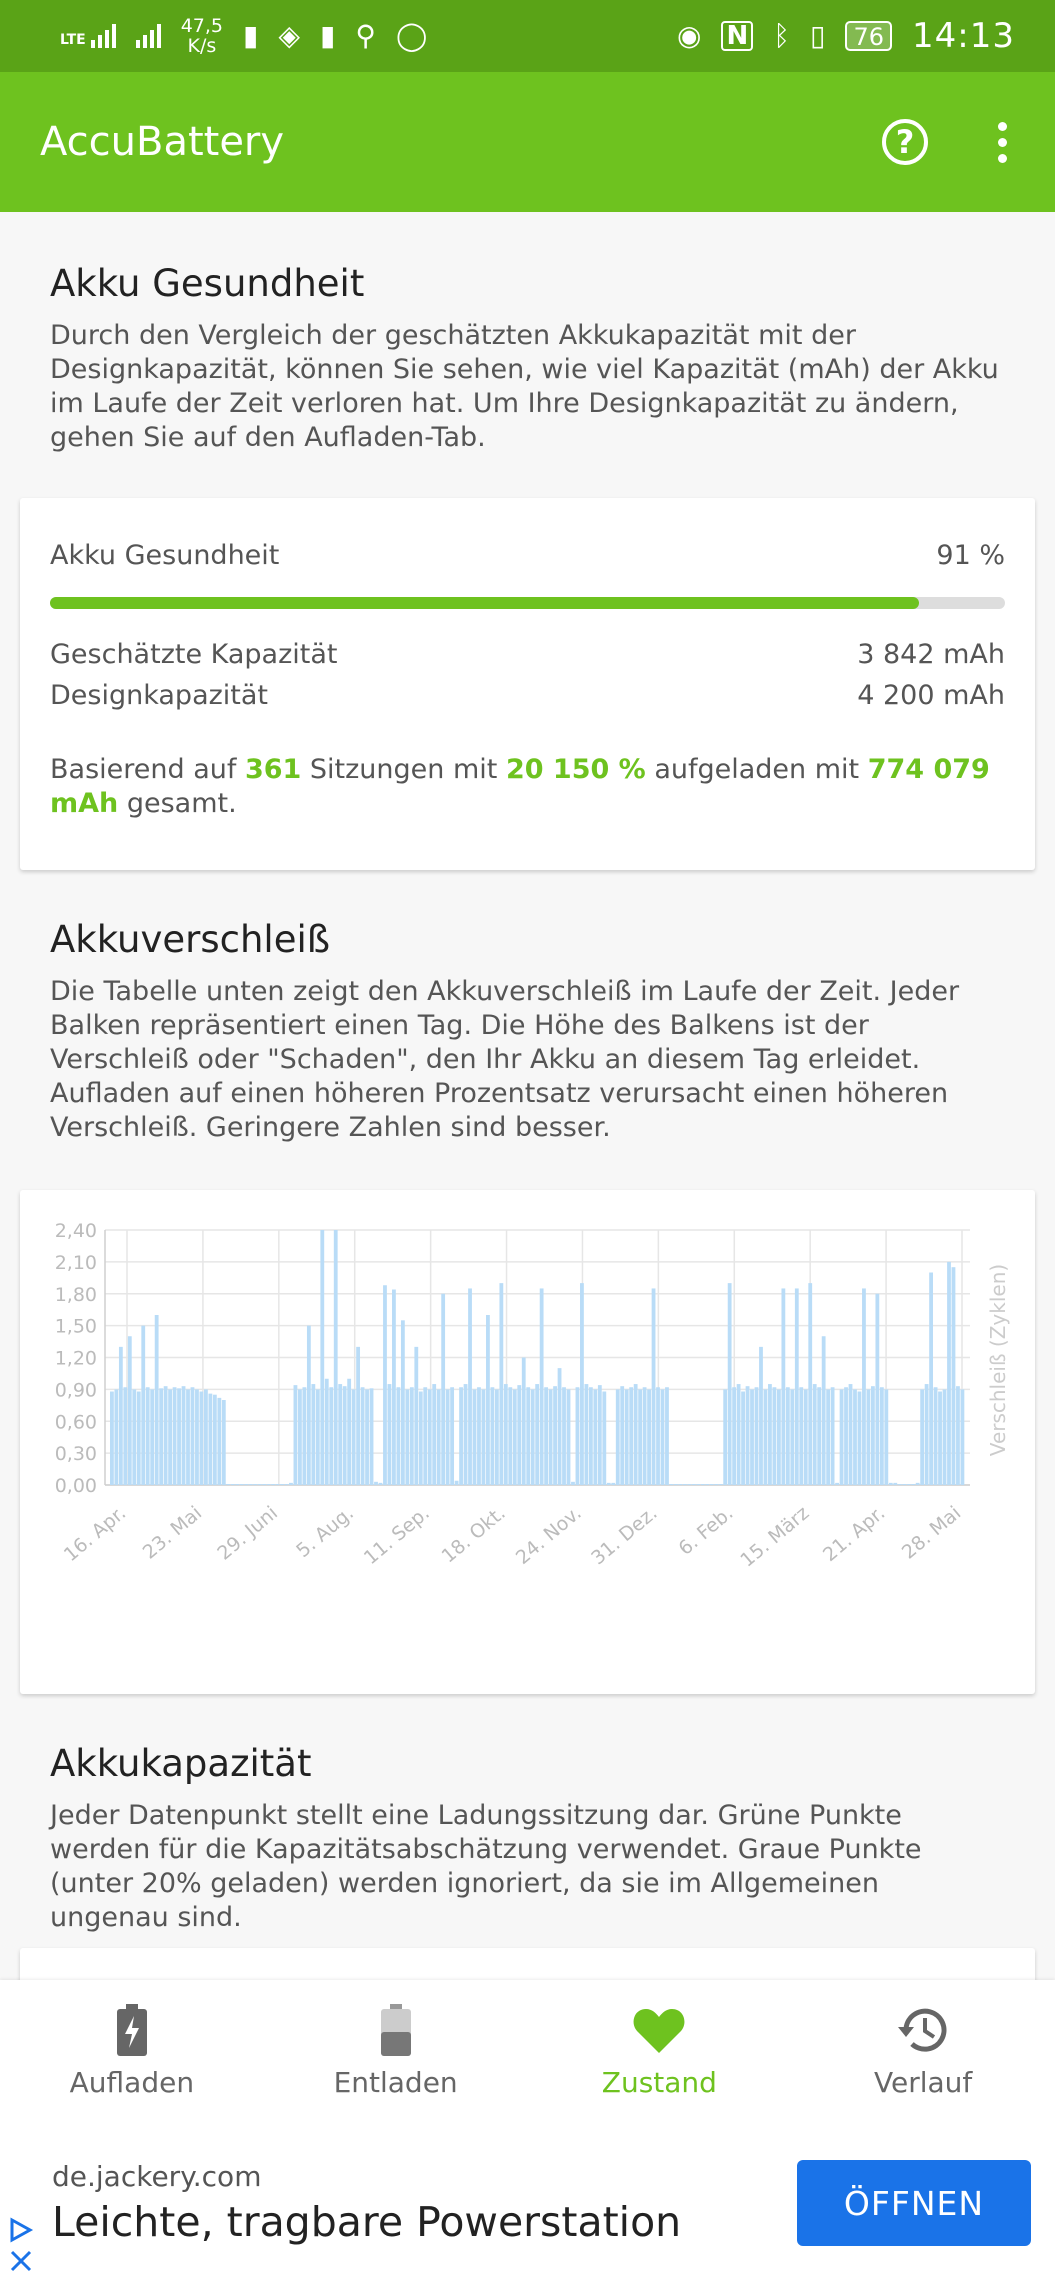 This screenshot has width=1055, height=2286. Describe the element at coordinates (76, 1359) in the screenshot. I see `y-tick-label: 1,20` at that location.